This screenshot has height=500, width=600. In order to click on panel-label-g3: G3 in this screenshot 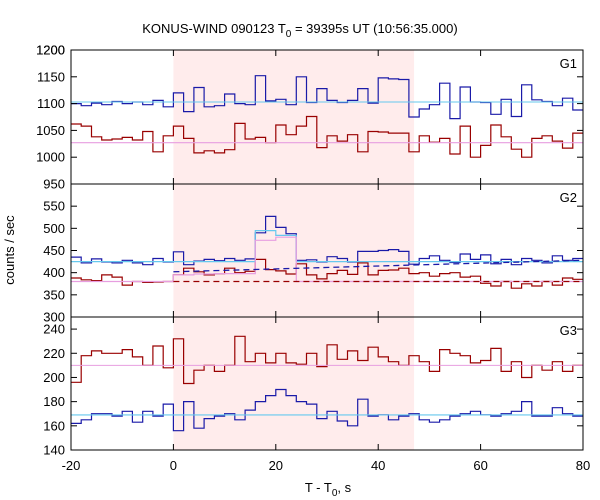, I will do `click(568, 330)`.